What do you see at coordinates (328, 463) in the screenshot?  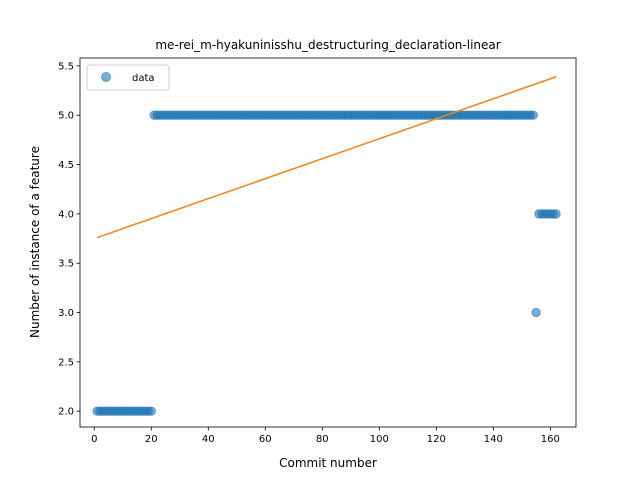 I see `x-axis-label: Commit number` at bounding box center [328, 463].